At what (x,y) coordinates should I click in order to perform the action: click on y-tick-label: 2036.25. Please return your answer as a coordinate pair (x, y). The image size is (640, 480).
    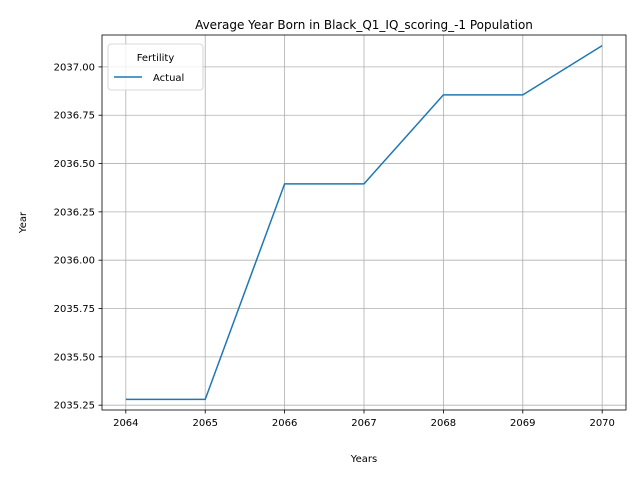
    Looking at the image, I should click on (74, 212).